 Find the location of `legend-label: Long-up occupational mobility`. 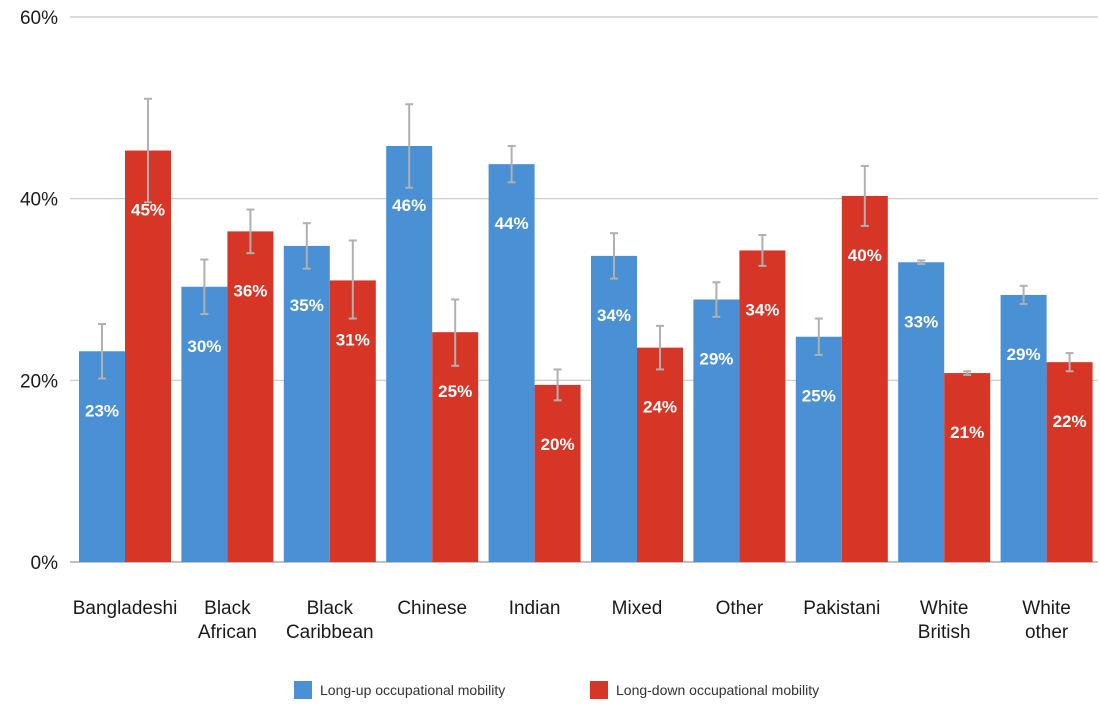

legend-label: Long-up occupational mobility is located at coordinates (412, 690).